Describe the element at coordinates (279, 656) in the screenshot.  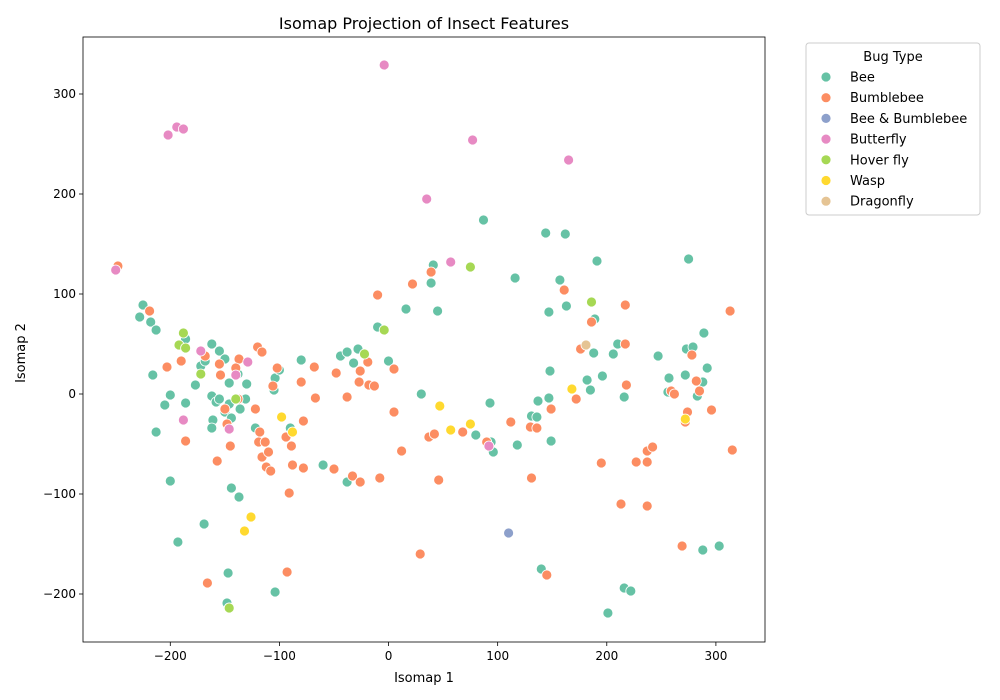
I see `x-tick-label: −100` at that location.